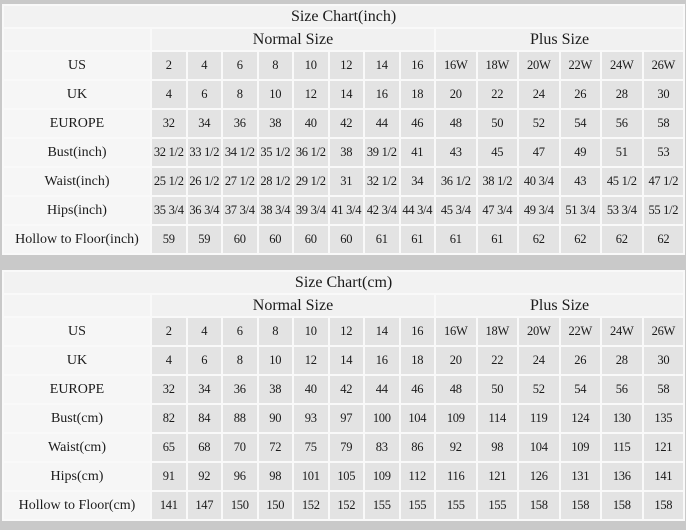 This screenshot has width=686, height=530. What do you see at coordinates (343, 16) in the screenshot?
I see `table-title-row: Size Chart(inch)` at bounding box center [343, 16].